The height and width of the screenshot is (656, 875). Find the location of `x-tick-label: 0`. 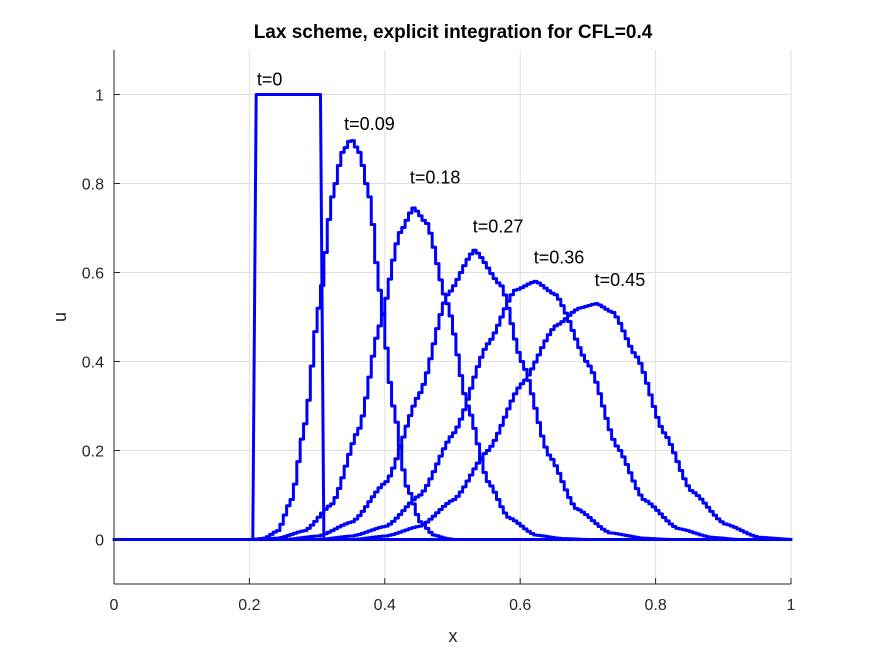

x-tick-label: 0 is located at coordinates (114, 605).